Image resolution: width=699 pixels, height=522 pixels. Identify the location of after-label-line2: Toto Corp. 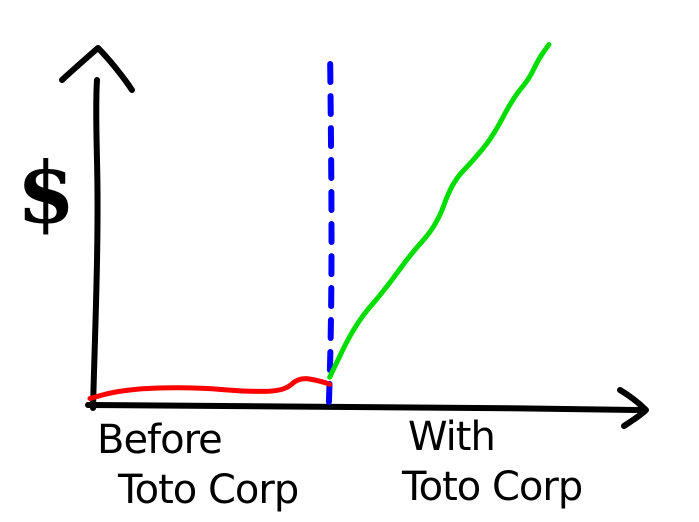
(491, 487).